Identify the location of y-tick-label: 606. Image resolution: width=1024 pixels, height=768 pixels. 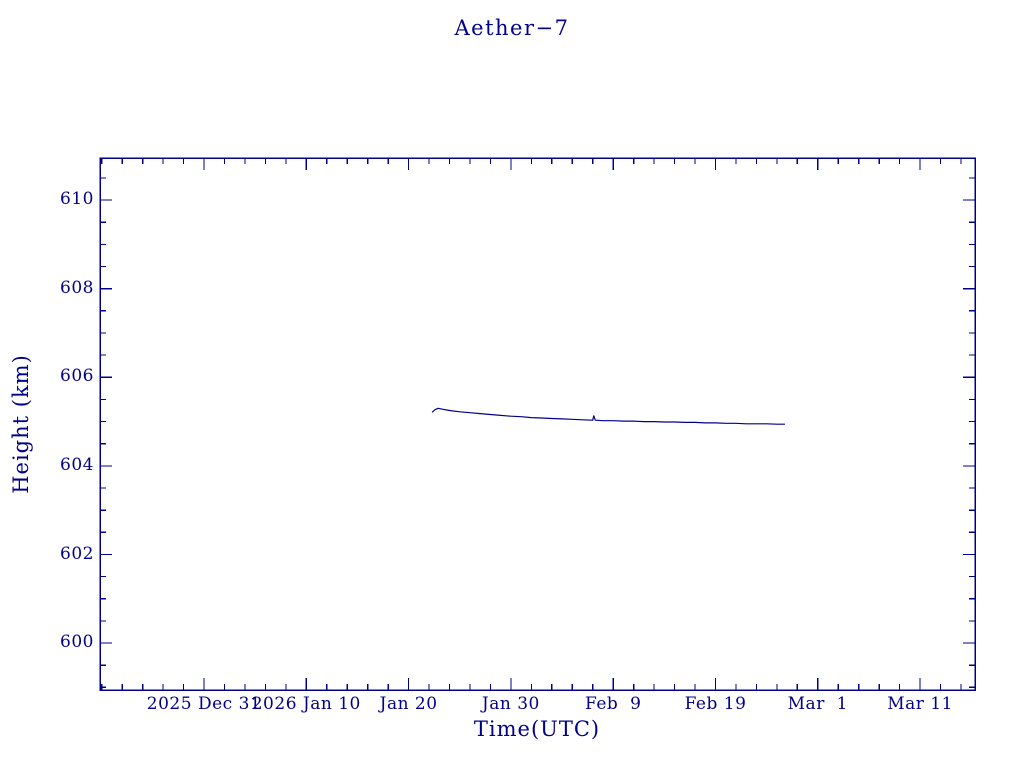
(77, 376).